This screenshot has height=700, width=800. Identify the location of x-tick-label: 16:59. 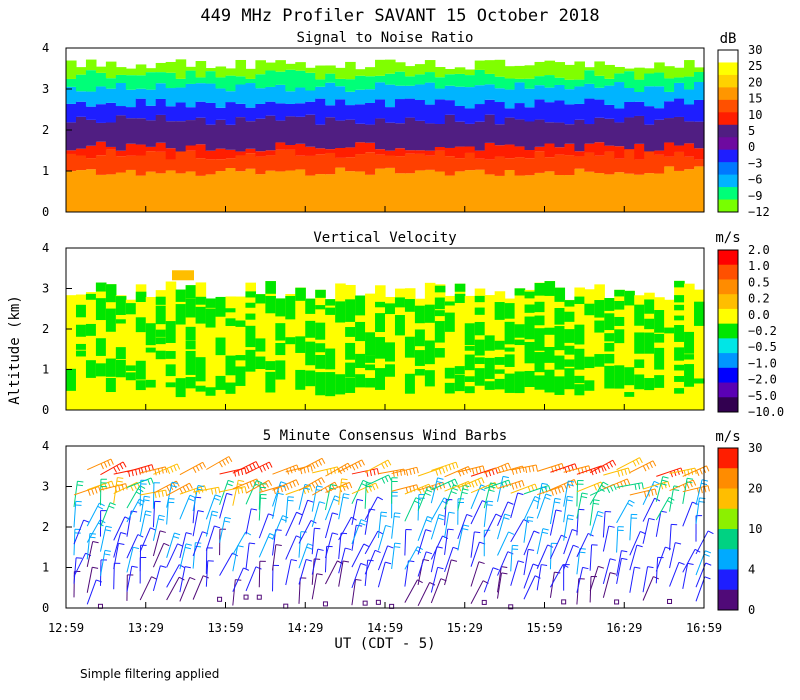
(704, 628).